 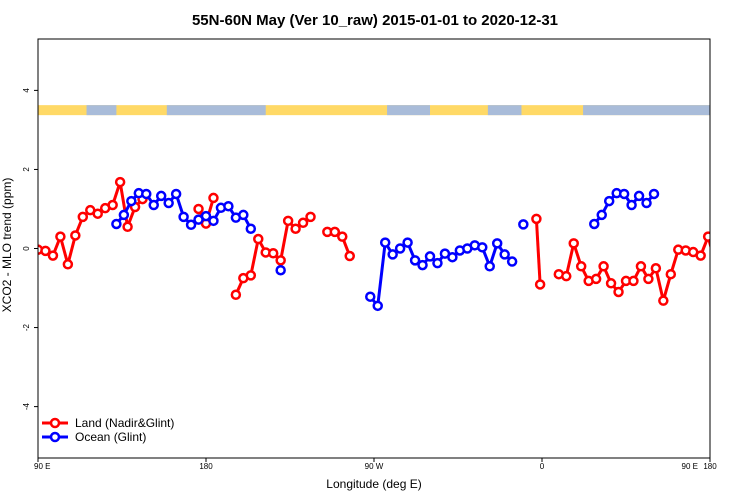 I want to click on y-axis: -4 -2 0 2 4, so click(x=30, y=249).